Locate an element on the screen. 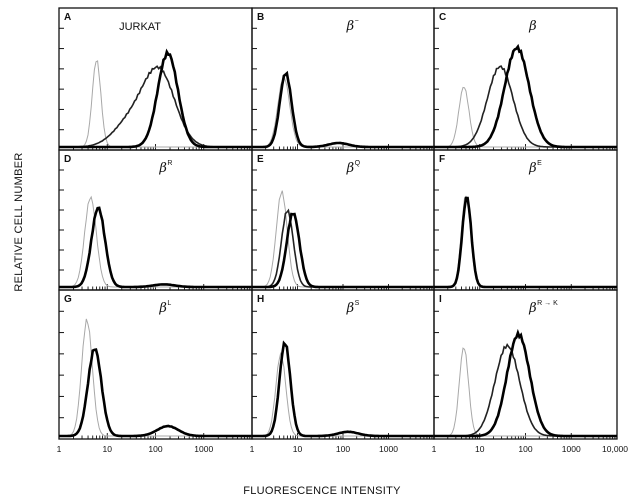  panel-g: Gβ L is located at coordinates (155, 364).